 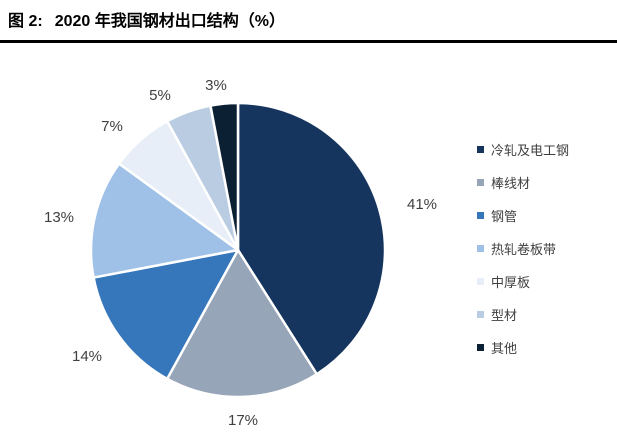 What do you see at coordinates (25, 21) in the screenshot?
I see `figure-number-label: 图 2:` at bounding box center [25, 21].